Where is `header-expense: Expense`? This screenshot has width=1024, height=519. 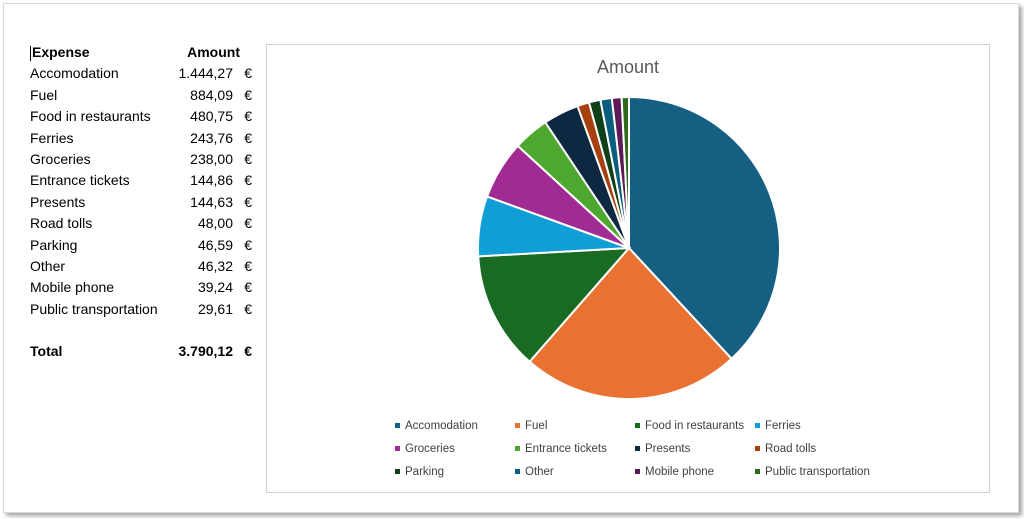
header-expense: Expense is located at coordinates (60, 52).